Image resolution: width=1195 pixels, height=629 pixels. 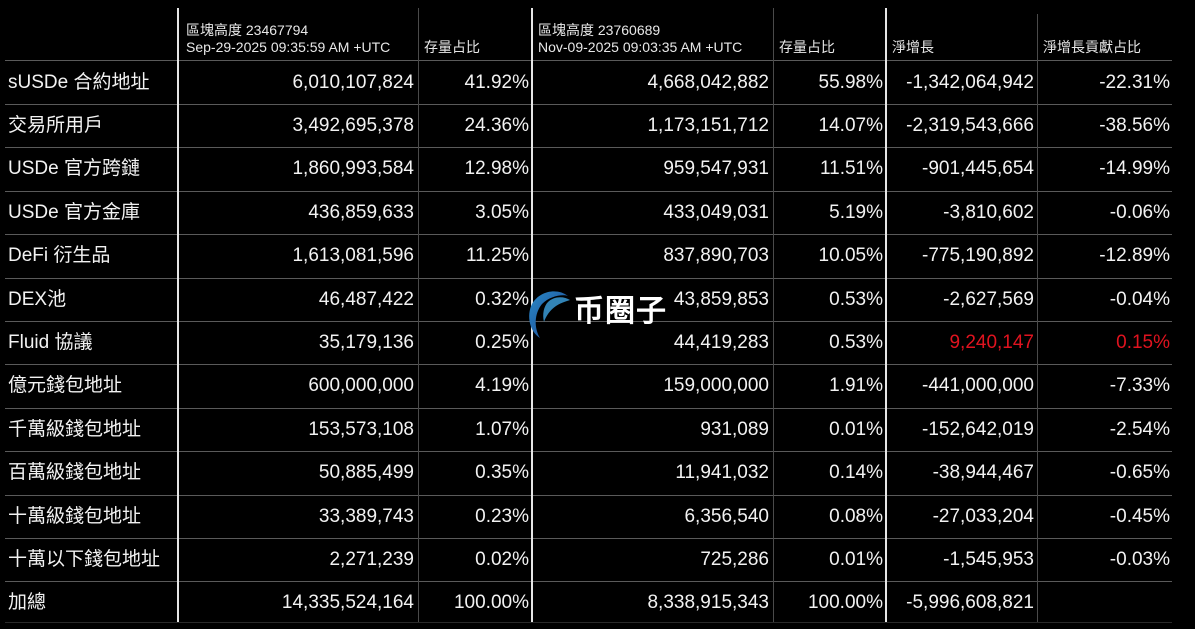 What do you see at coordinates (978, 256) in the screenshot?
I see `net-growth: -775,190,892` at bounding box center [978, 256].